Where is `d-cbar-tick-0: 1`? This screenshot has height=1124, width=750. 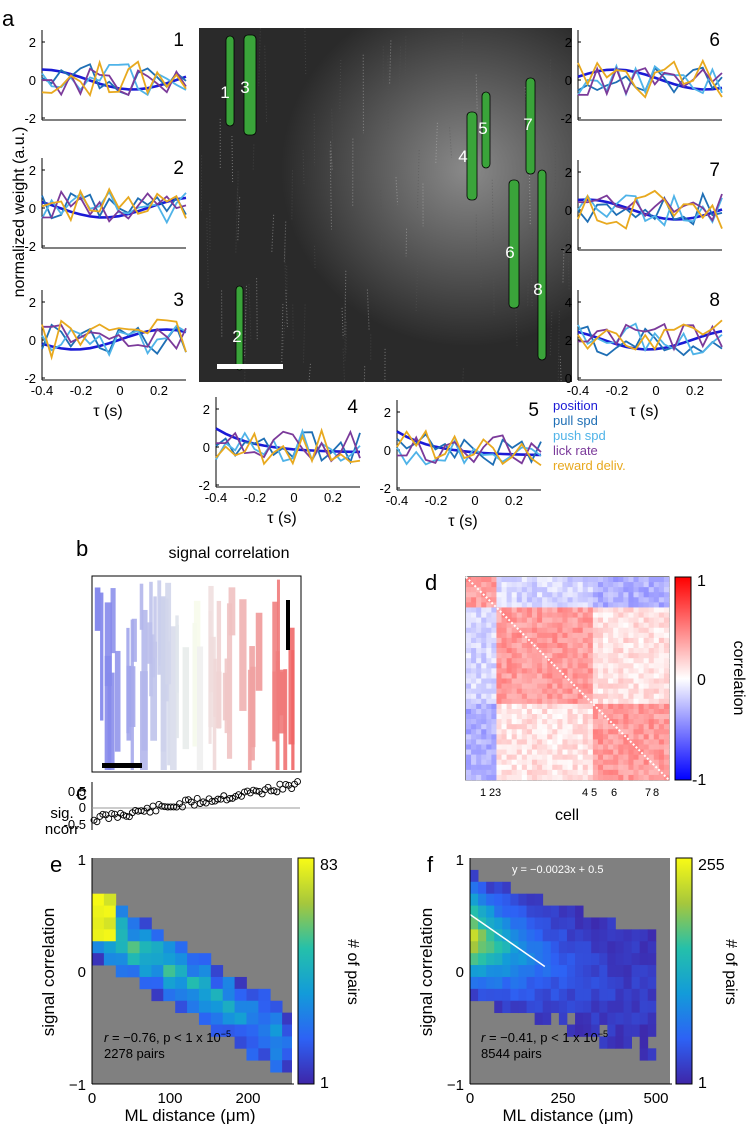
d-cbar-tick-0: 1 is located at coordinates (701, 581).